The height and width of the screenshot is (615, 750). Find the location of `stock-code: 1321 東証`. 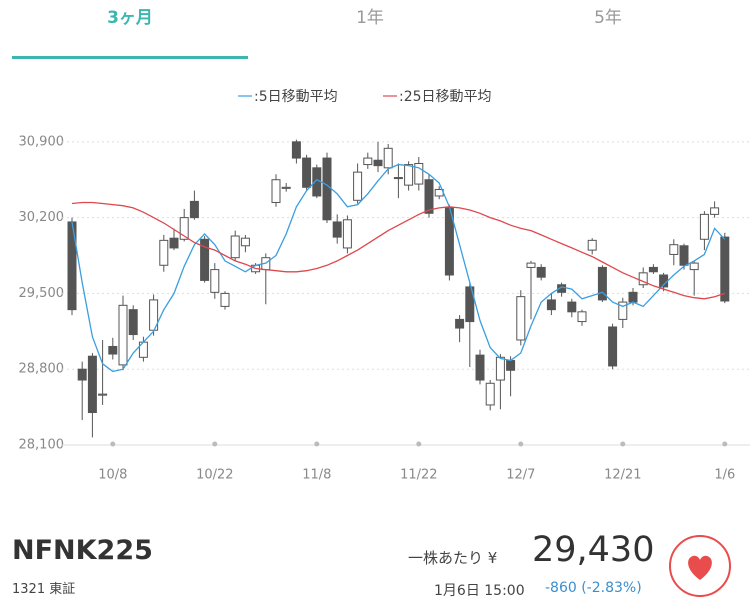

stock-code: 1321 東証 is located at coordinates (44, 589).